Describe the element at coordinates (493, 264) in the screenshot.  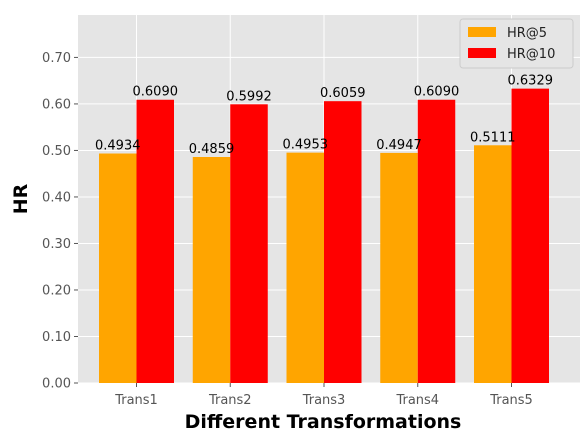
I see `bar-hr5-trans5` at that location.